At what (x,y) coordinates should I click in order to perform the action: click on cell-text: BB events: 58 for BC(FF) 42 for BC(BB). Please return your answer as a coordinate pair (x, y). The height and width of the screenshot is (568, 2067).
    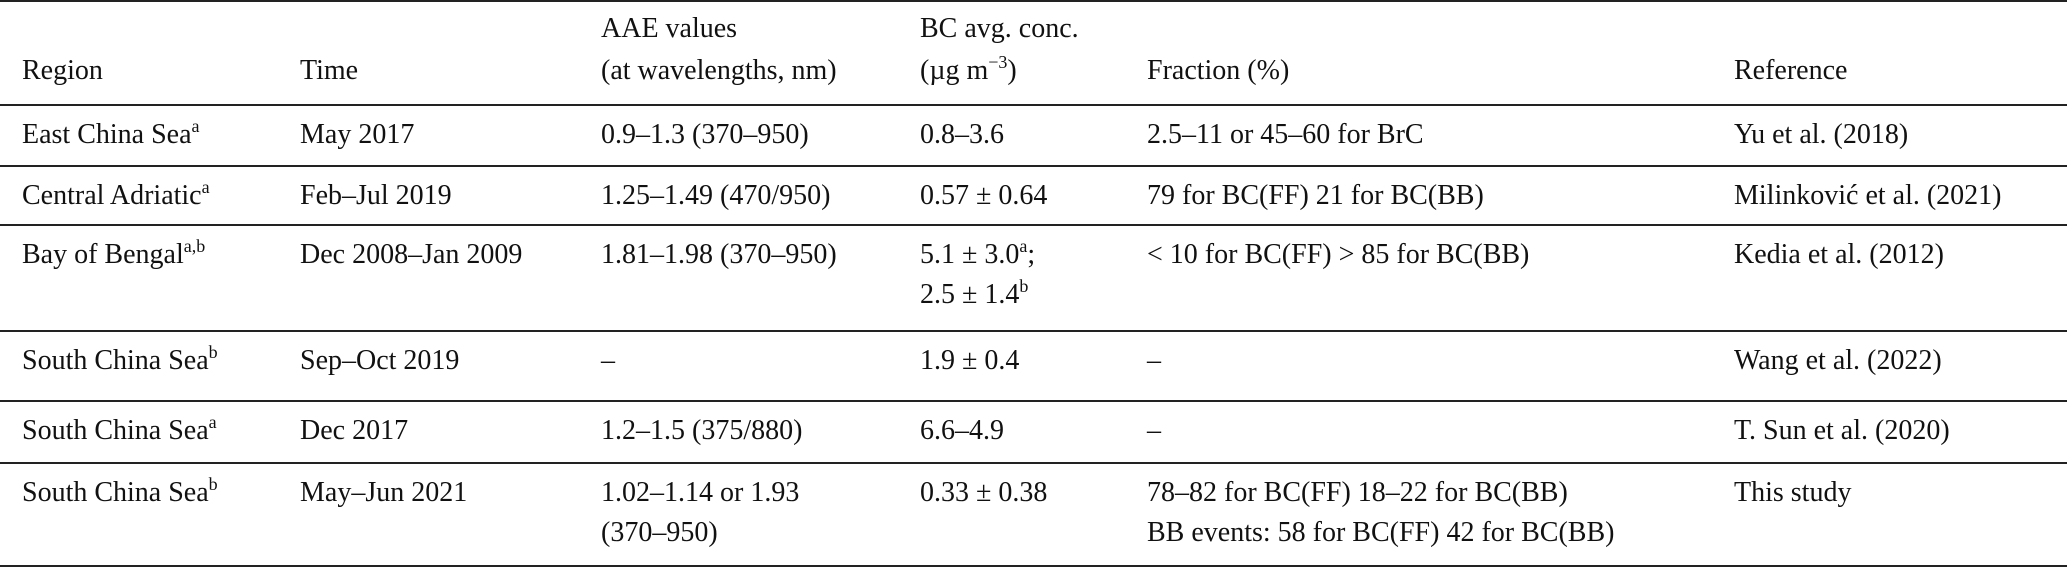
    Looking at the image, I should click on (1381, 532).